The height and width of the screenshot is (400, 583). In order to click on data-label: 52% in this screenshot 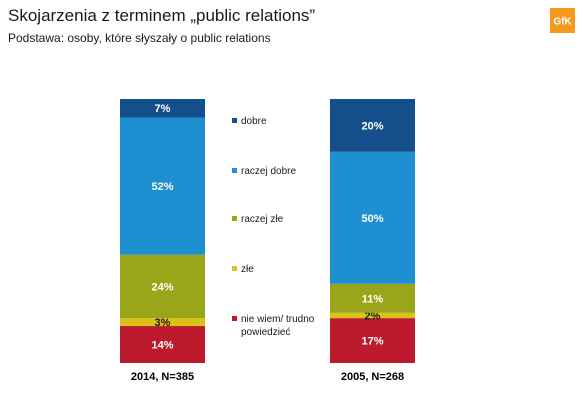, I will do `click(162, 187)`.